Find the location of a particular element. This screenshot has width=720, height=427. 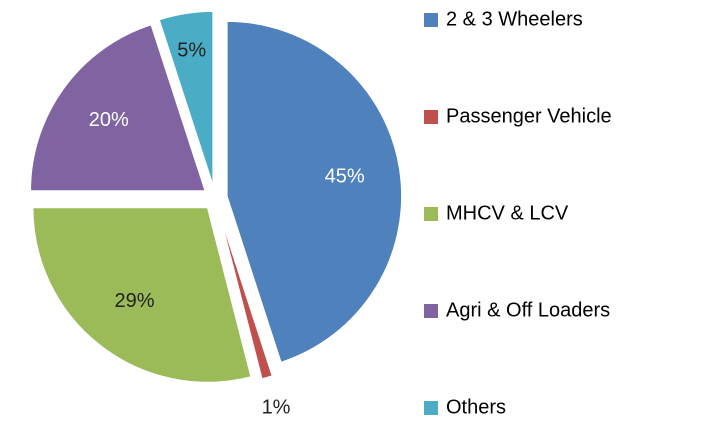

legend-label: Passenger Vehicle is located at coordinates (529, 116).